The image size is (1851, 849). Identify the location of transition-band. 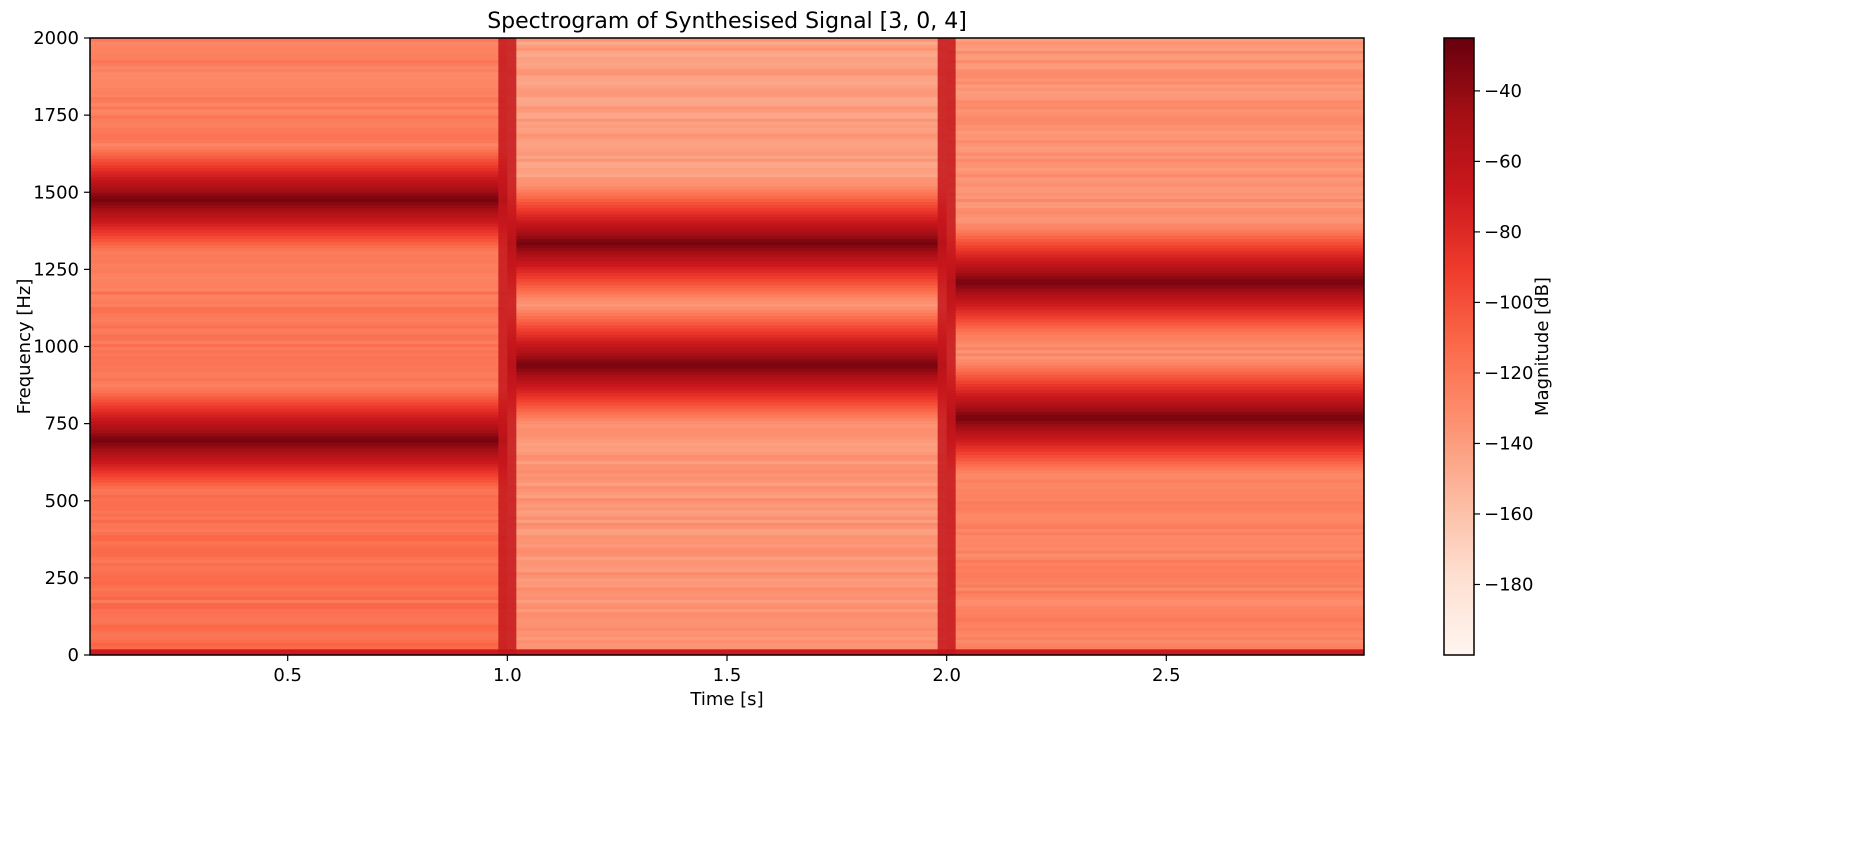
(507, 346).